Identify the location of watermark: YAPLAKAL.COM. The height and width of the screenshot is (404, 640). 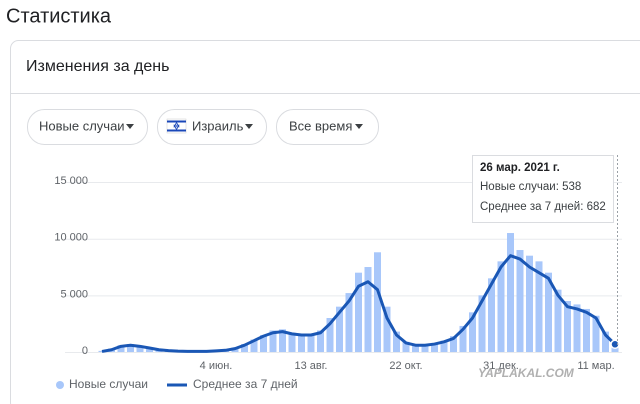
(526, 373).